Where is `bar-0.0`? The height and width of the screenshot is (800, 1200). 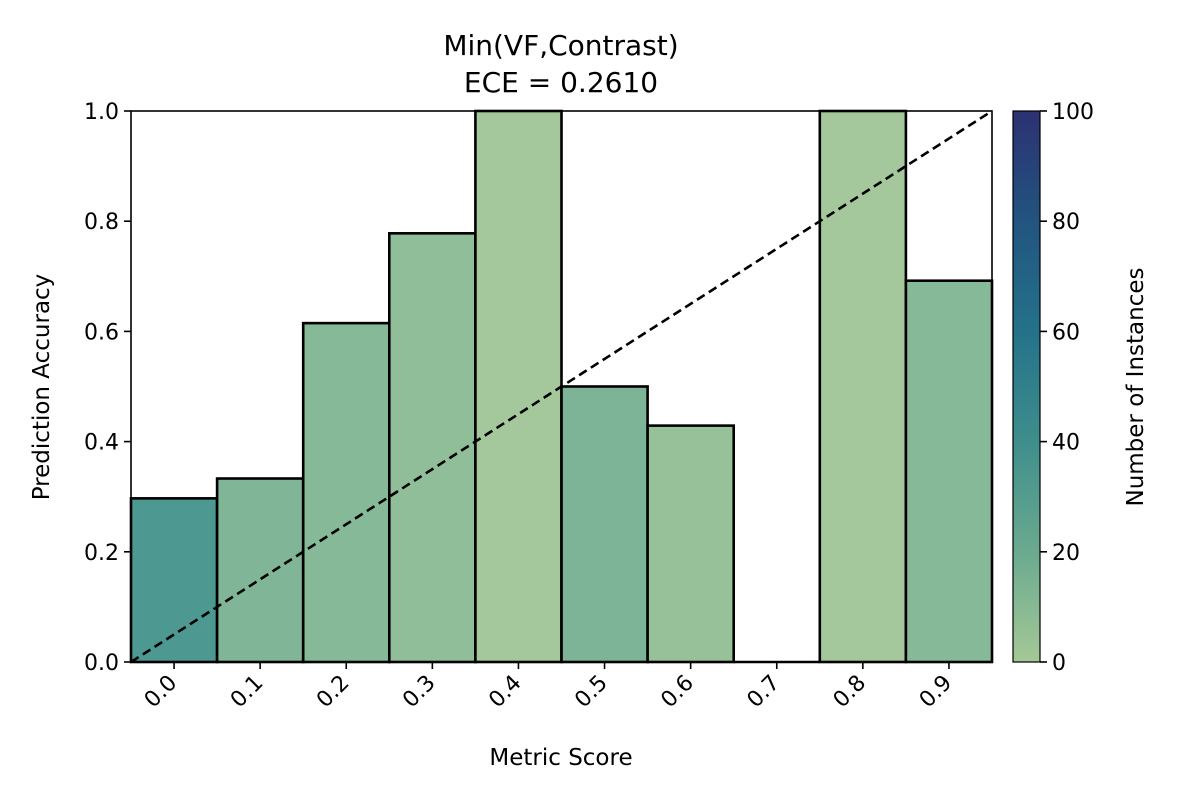
bar-0.0 is located at coordinates (174, 580).